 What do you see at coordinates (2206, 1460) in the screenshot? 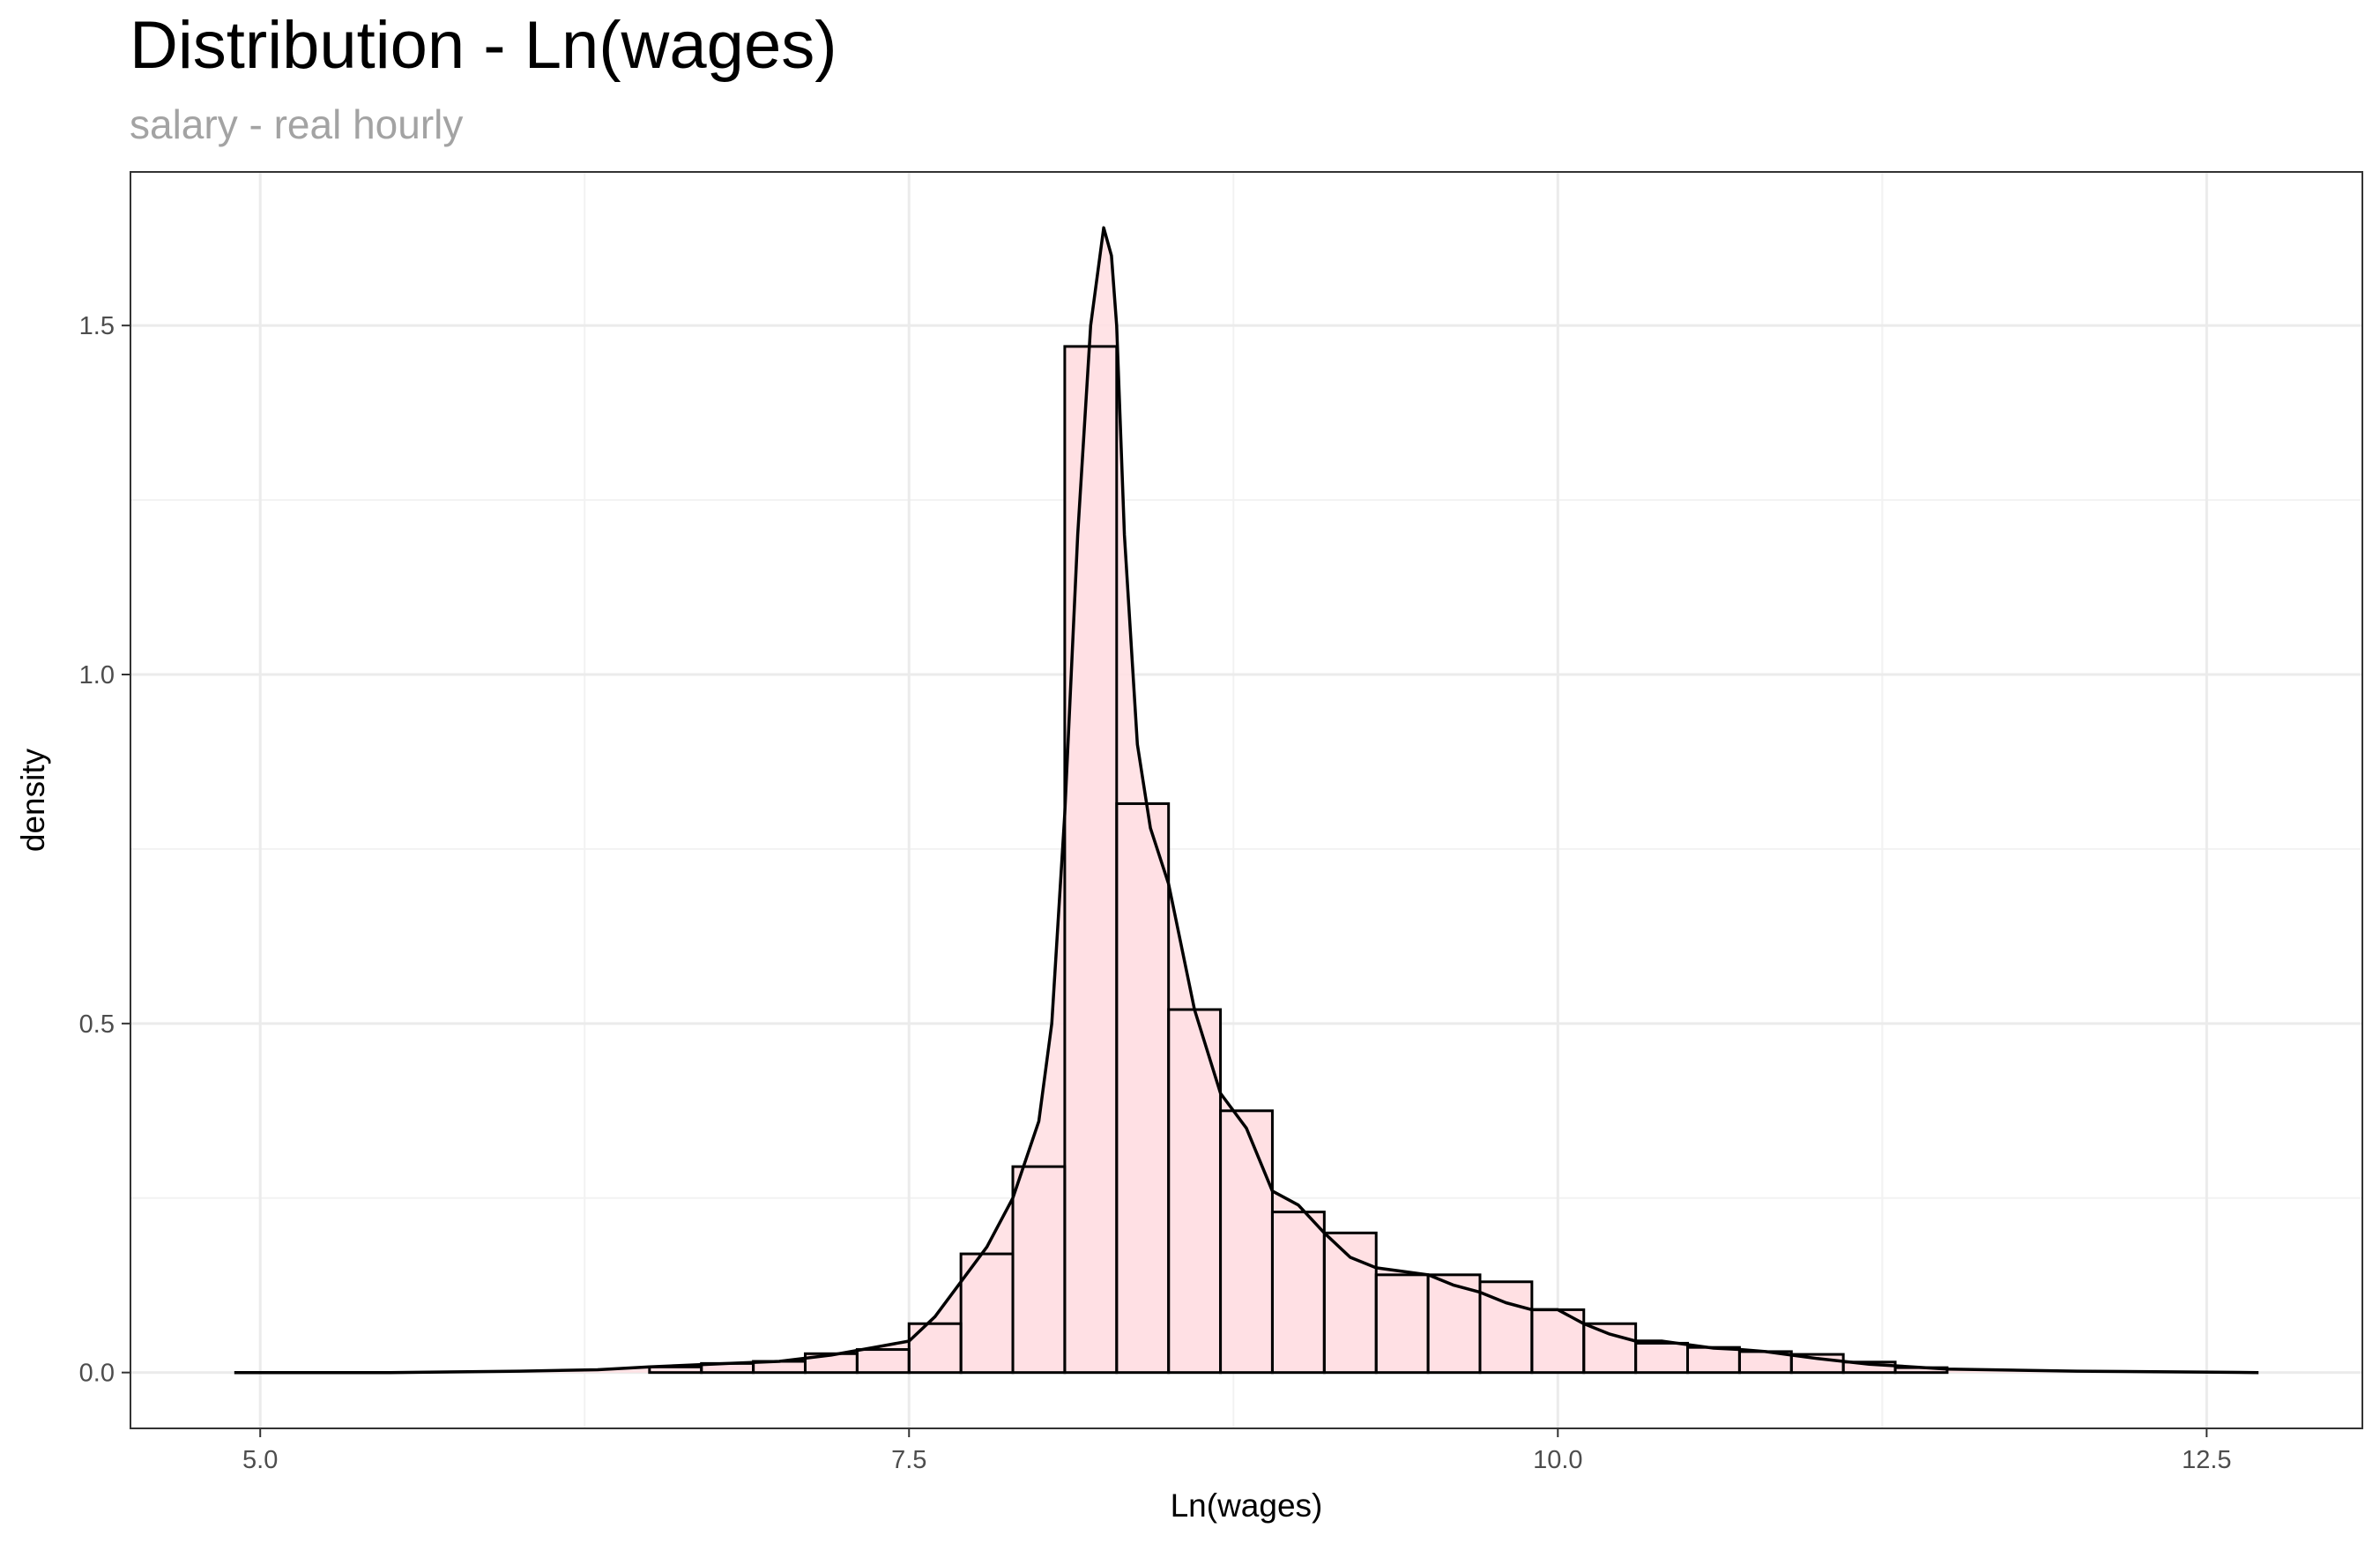
I see `x-tick-label: 12.5` at bounding box center [2206, 1460].